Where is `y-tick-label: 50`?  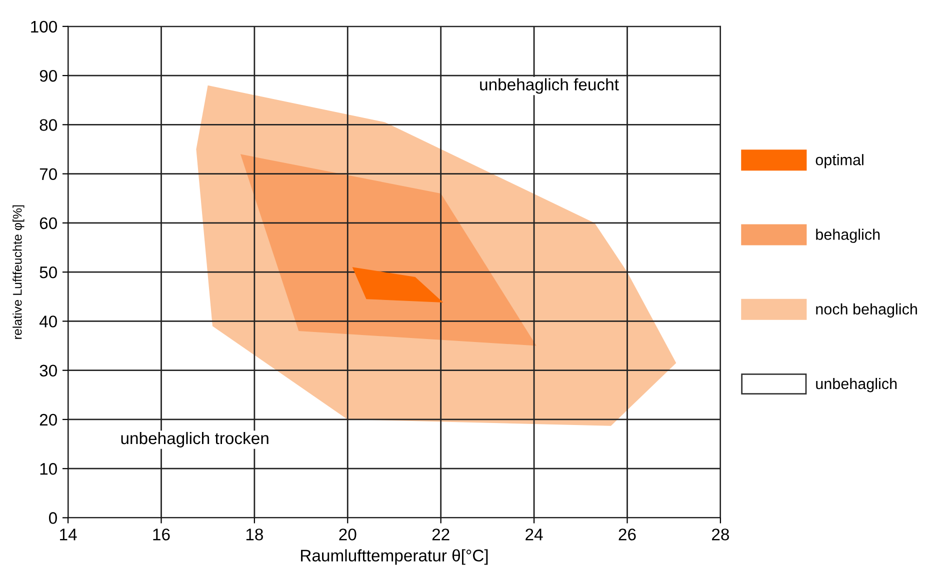 y-tick-label: 50 is located at coordinates (48, 272).